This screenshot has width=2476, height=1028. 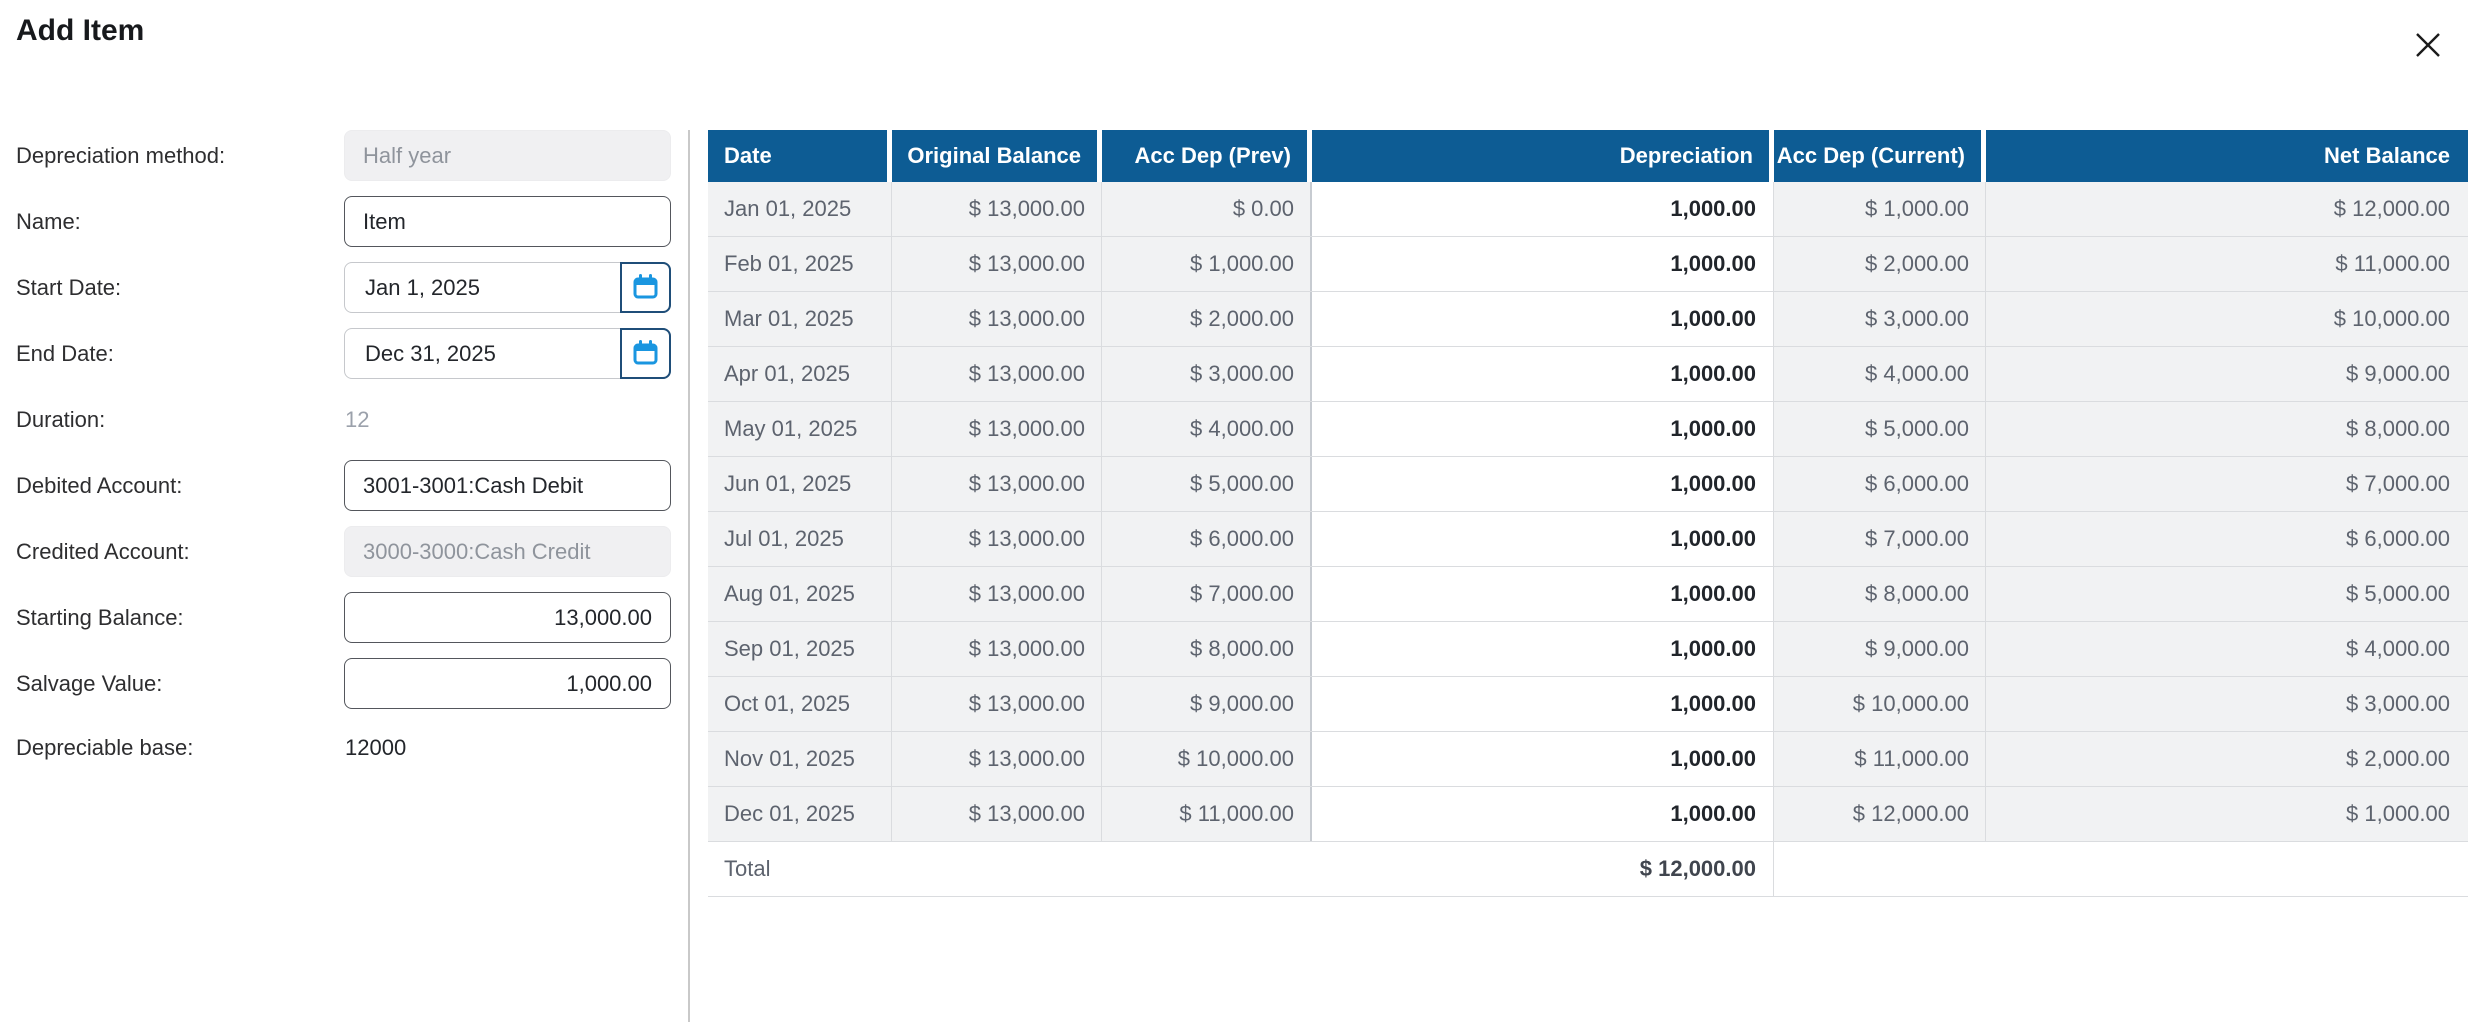 I want to click on total-row-filler, so click(x=2121, y=869).